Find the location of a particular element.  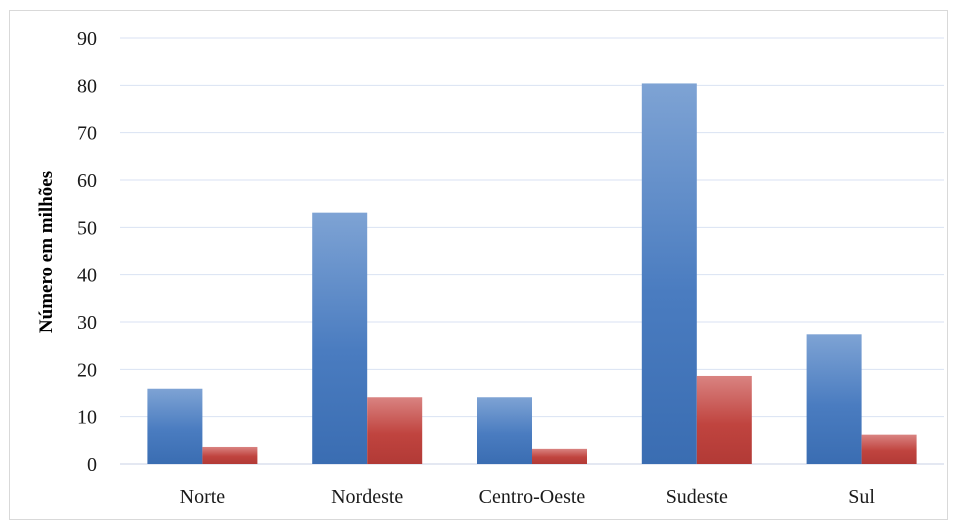

x-tick-label: Sul is located at coordinates (861, 497).